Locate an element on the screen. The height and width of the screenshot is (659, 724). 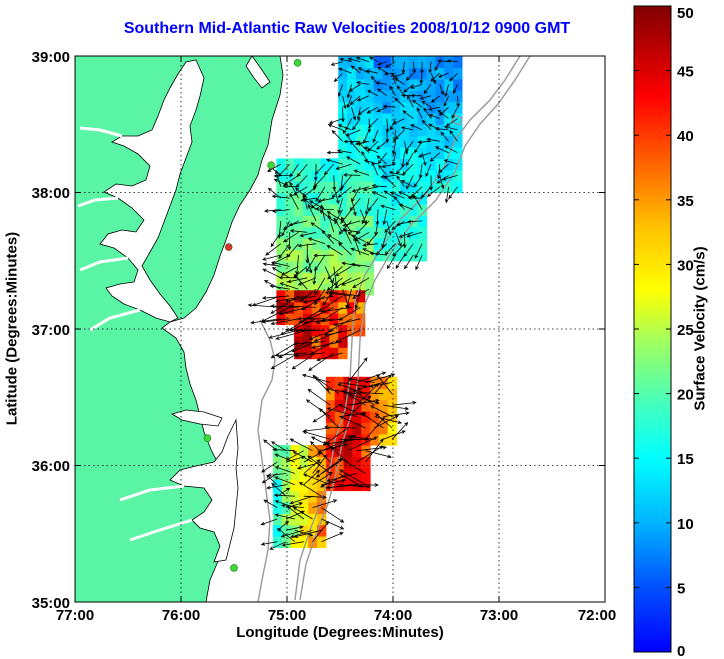
colorbar-tick-label: 15 is located at coordinates (685, 459).